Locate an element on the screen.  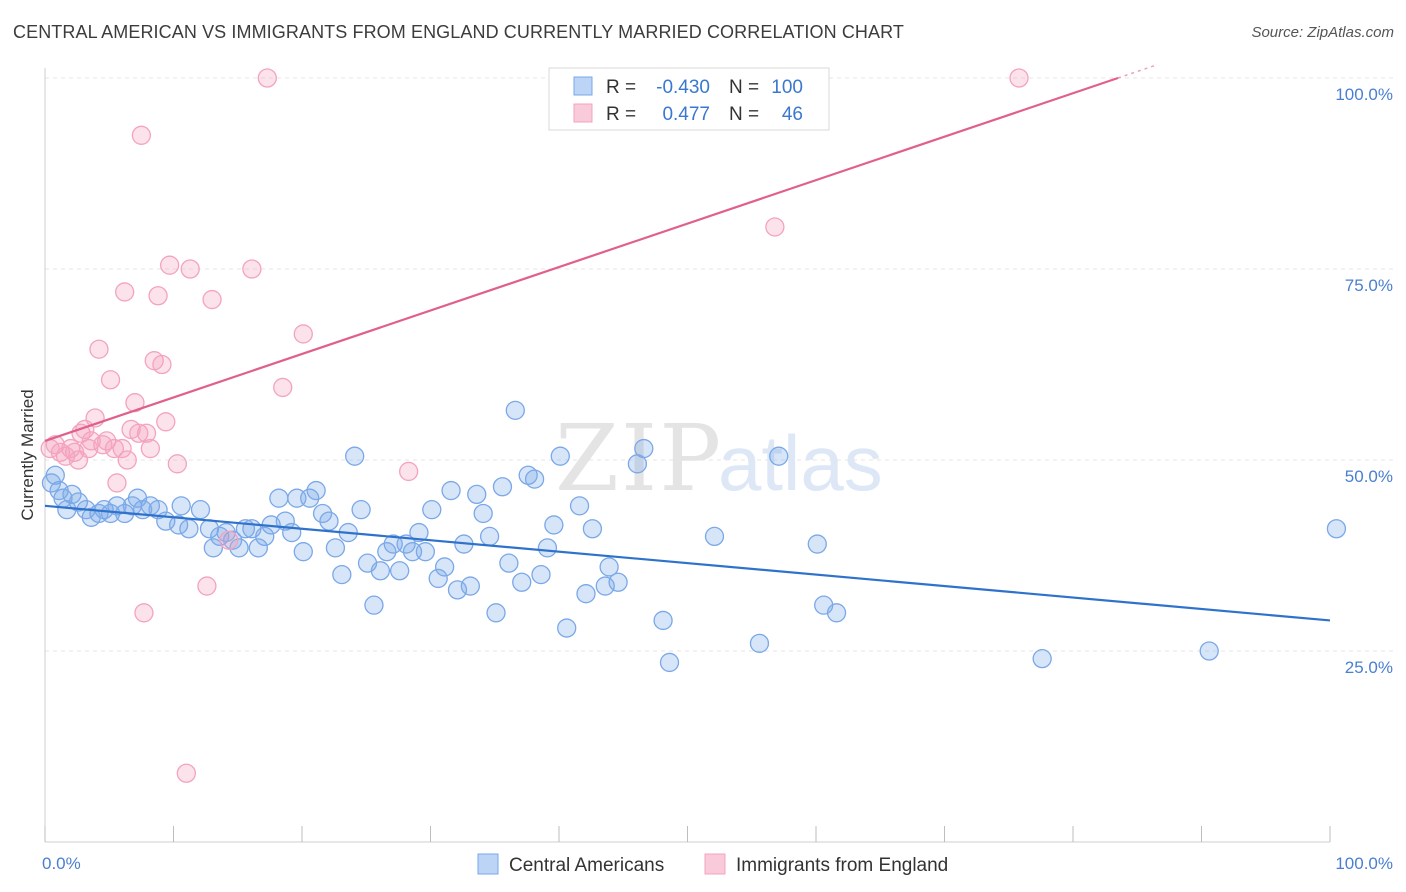
stats-swatch-blue is located at coordinates (583, 86).